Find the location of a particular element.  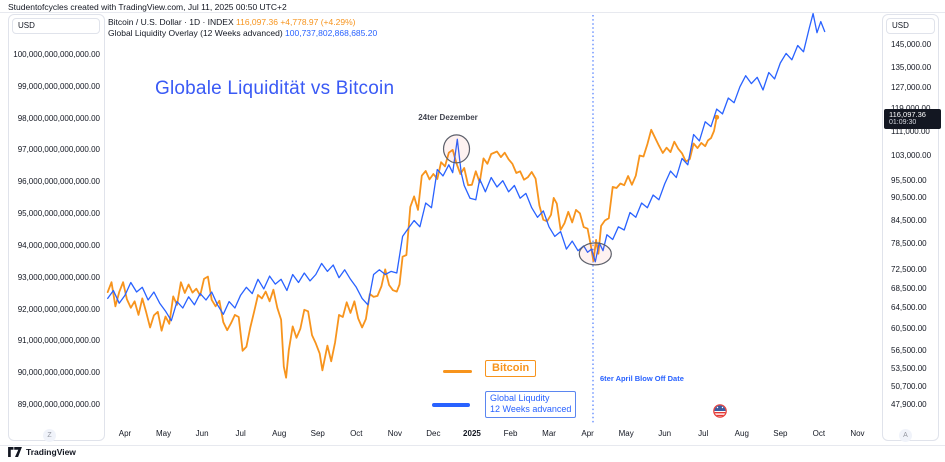

right-axis-label: 50,700.00 is located at coordinates (909, 386).